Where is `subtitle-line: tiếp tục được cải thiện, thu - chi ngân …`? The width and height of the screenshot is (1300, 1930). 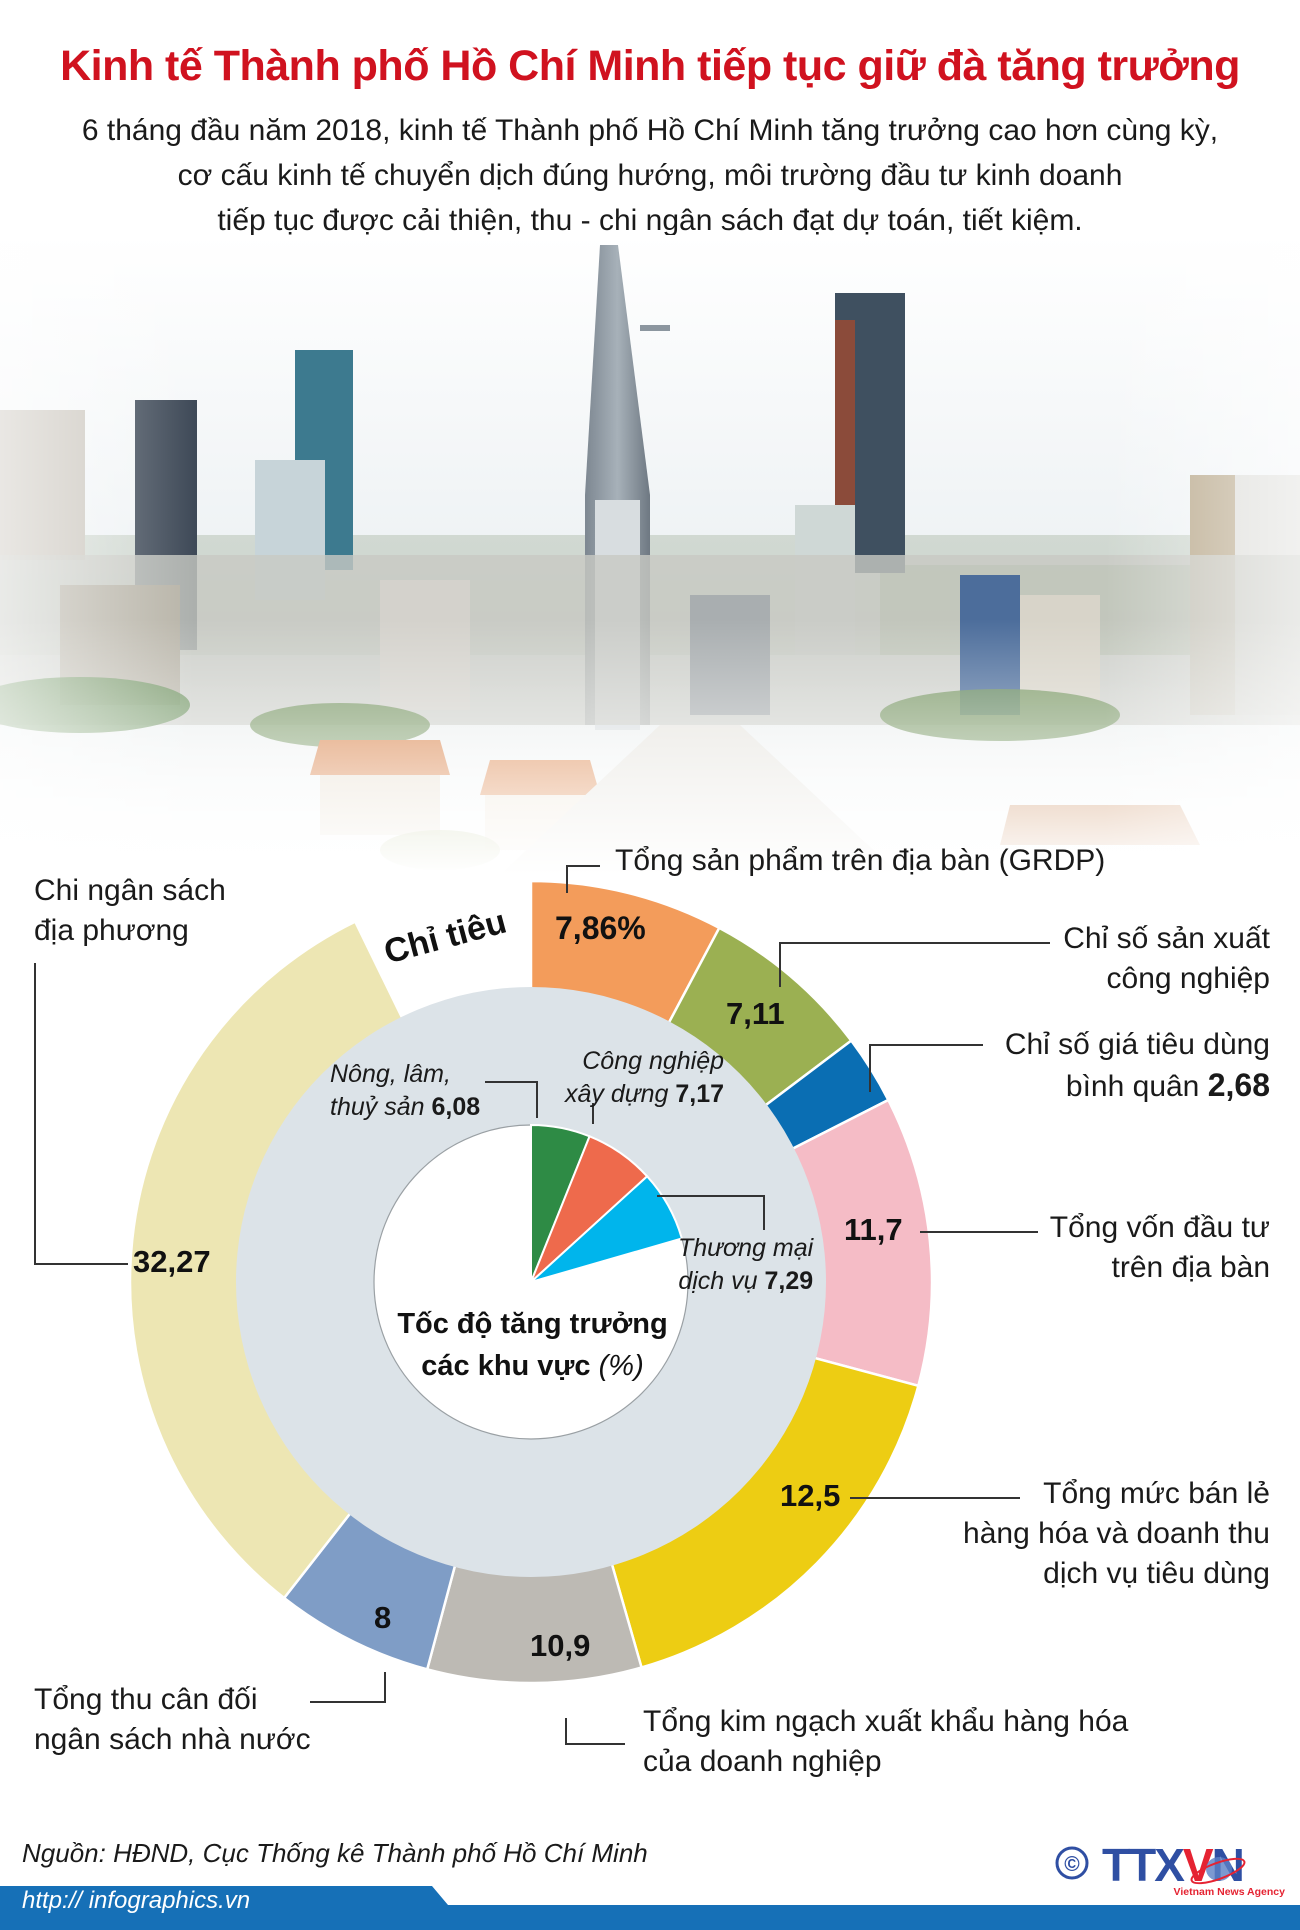
subtitle-line: tiếp tục được cải thiện, thu - chi ngân … is located at coordinates (650, 220).